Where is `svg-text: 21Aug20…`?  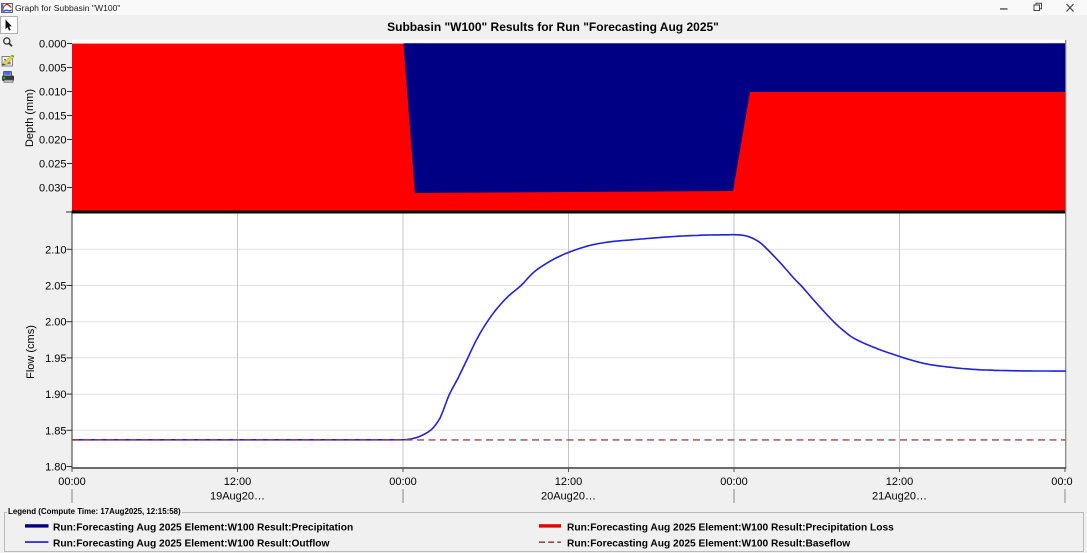
svg-text: 21Aug20… is located at coordinates (899, 497).